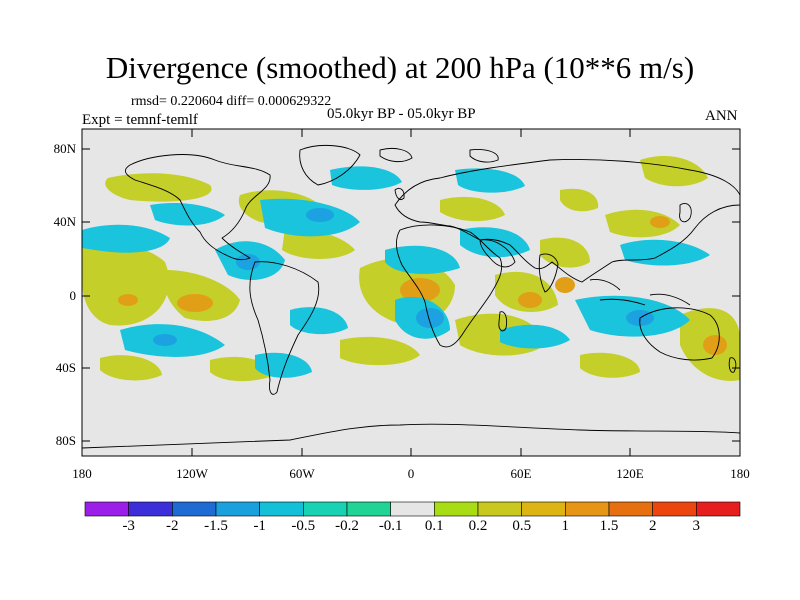  What do you see at coordinates (64, 221) in the screenshot?
I see `y-label-40n: 40N` at bounding box center [64, 221].